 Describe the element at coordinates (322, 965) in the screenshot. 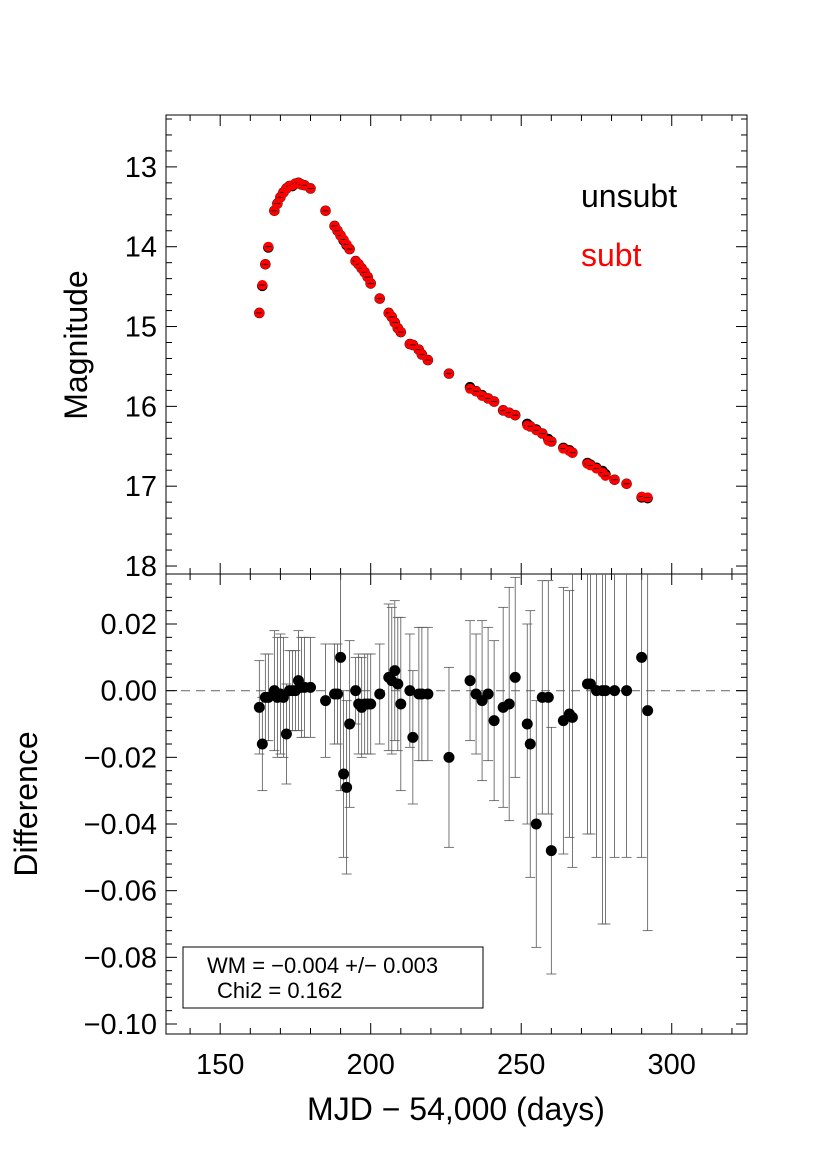

I see `weighted-mean-text: WM = −0.004 +/− 0.003` at that location.